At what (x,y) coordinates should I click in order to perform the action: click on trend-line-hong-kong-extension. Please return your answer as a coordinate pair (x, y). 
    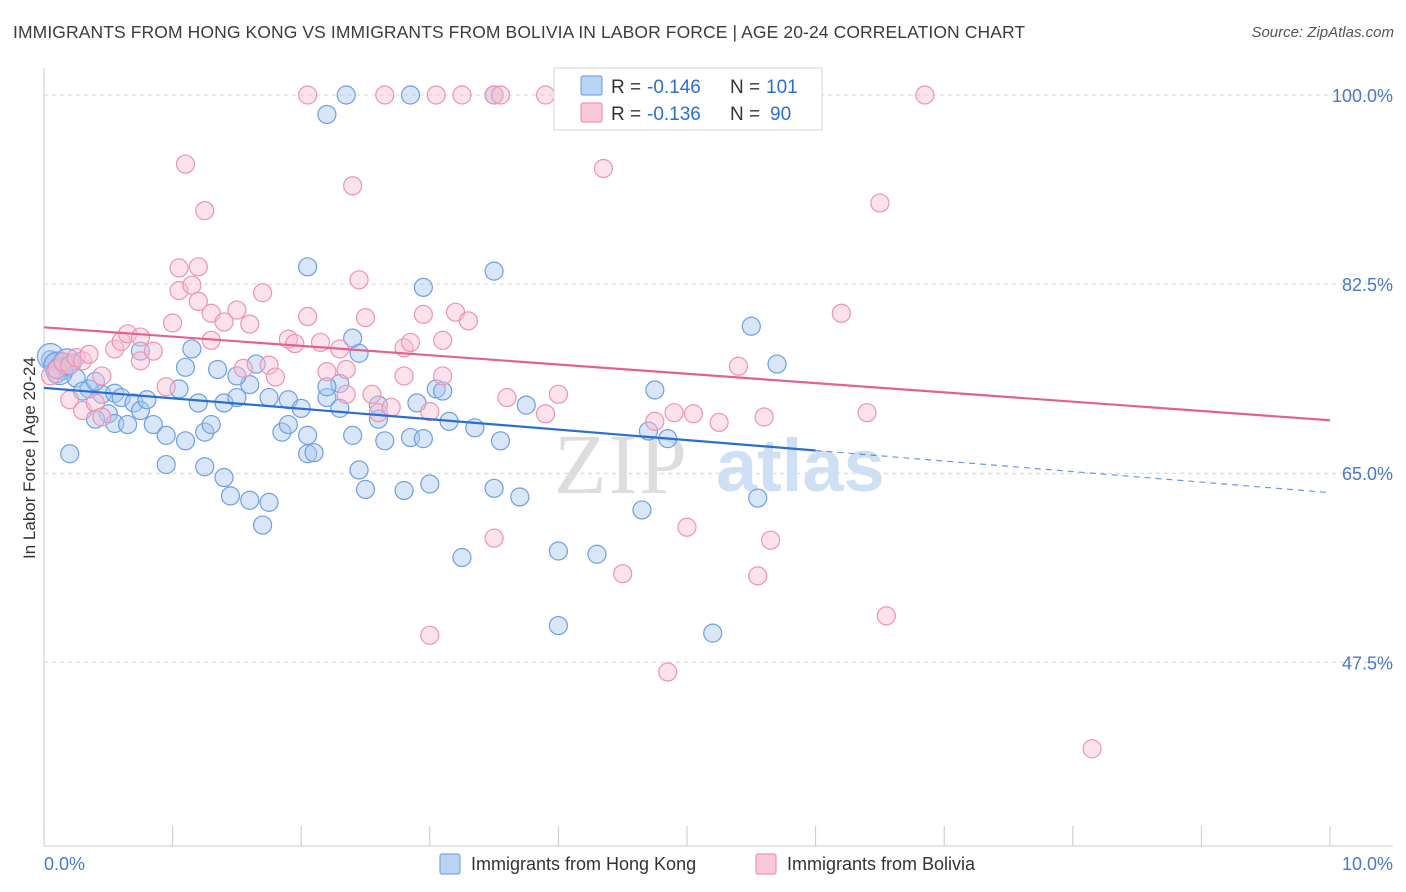
    Looking at the image, I should click on (1073, 471).